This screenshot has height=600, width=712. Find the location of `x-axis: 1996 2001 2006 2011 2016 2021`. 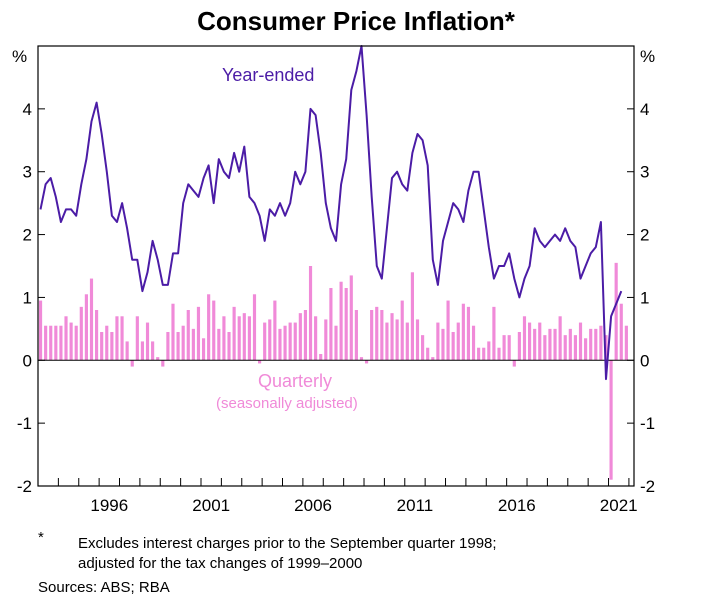

x-axis: 1996 2001 2006 2011 2016 2021 is located at coordinates (337, 496).